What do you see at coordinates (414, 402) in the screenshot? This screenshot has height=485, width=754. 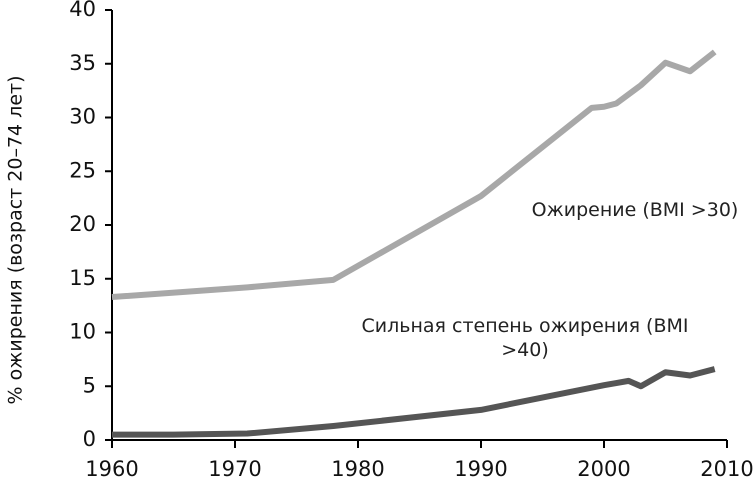 I see `series-line` at bounding box center [414, 402].